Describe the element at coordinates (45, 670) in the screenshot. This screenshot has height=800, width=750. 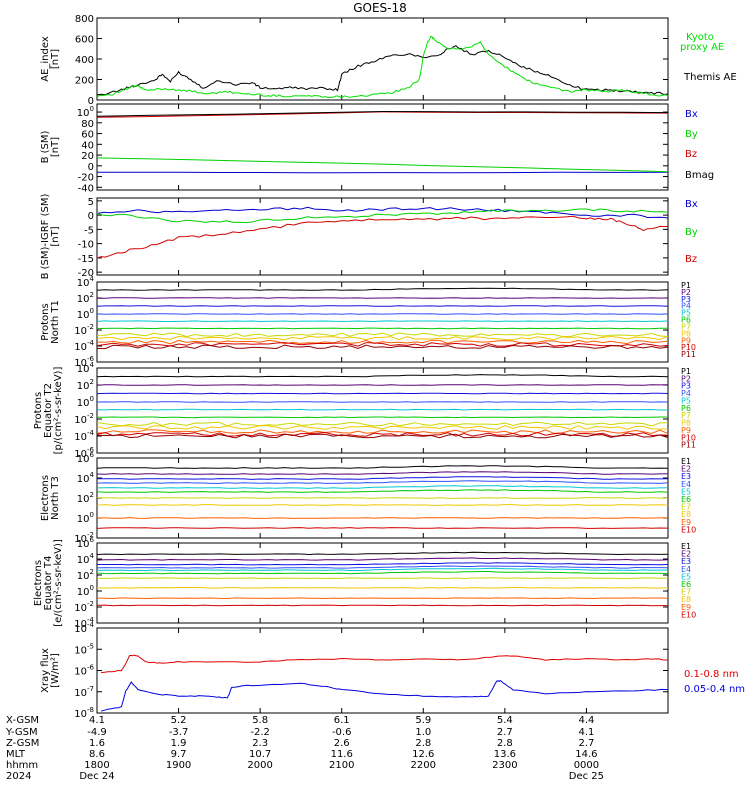
I see `y-axis-label: Xray flux` at that location.